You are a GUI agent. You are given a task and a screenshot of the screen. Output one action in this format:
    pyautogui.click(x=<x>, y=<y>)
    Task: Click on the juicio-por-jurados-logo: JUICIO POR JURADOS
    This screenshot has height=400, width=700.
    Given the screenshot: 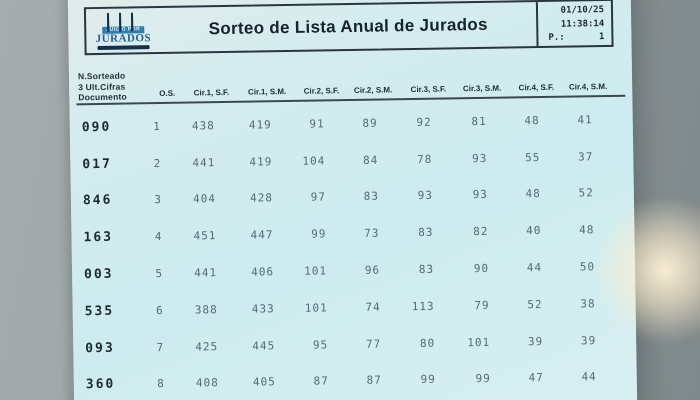 What is the action you would take?
    pyautogui.click(x=123, y=30)
    